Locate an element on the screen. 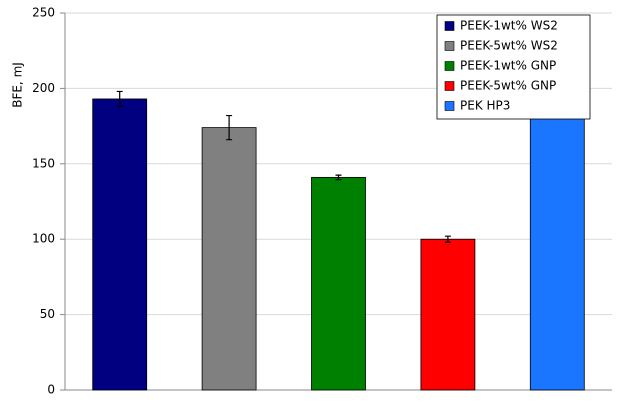  y-tick-label: 100 is located at coordinates (43, 239).